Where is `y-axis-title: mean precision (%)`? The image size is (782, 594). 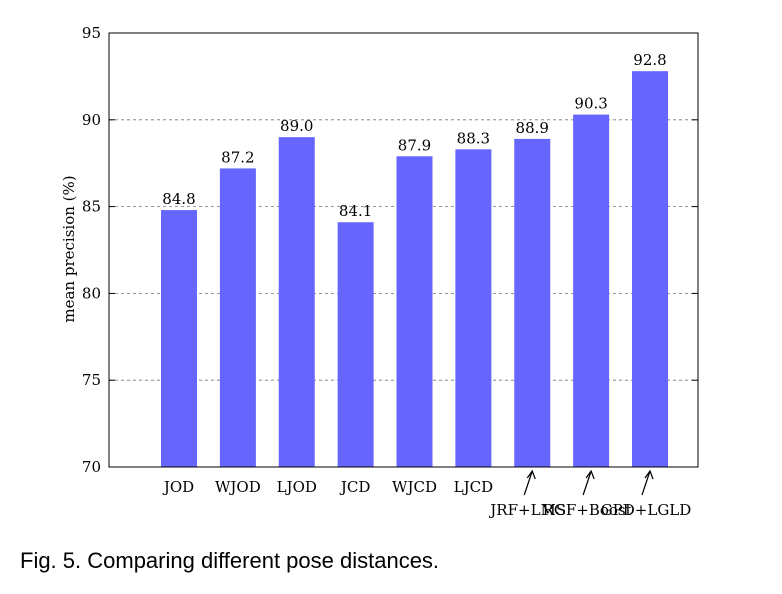 y-axis-title: mean precision (%) is located at coordinates (69, 248).